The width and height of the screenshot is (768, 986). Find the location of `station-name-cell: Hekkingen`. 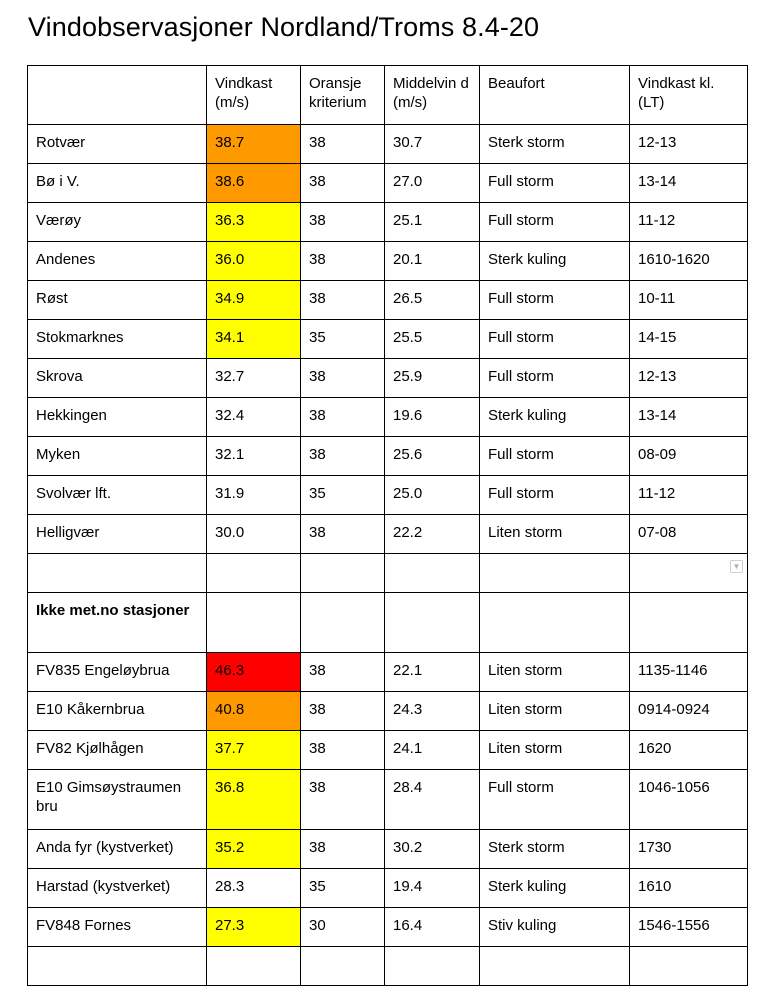

station-name-cell: Hekkingen is located at coordinates (117, 417).